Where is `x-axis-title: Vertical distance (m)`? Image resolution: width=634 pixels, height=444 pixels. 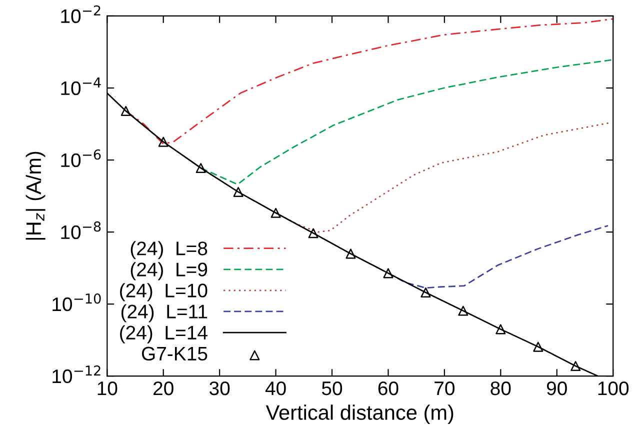 x-axis-title: Vertical distance (m) is located at coordinates (360, 414).